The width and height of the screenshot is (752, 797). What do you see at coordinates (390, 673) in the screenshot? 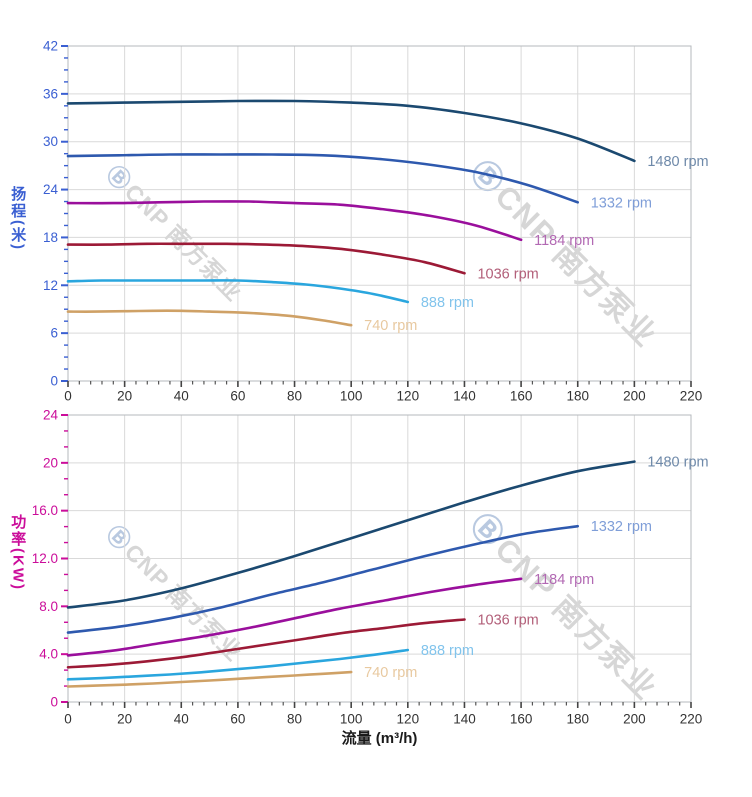
I see `power-label-740-rpm: 740 rpm` at bounding box center [390, 673].